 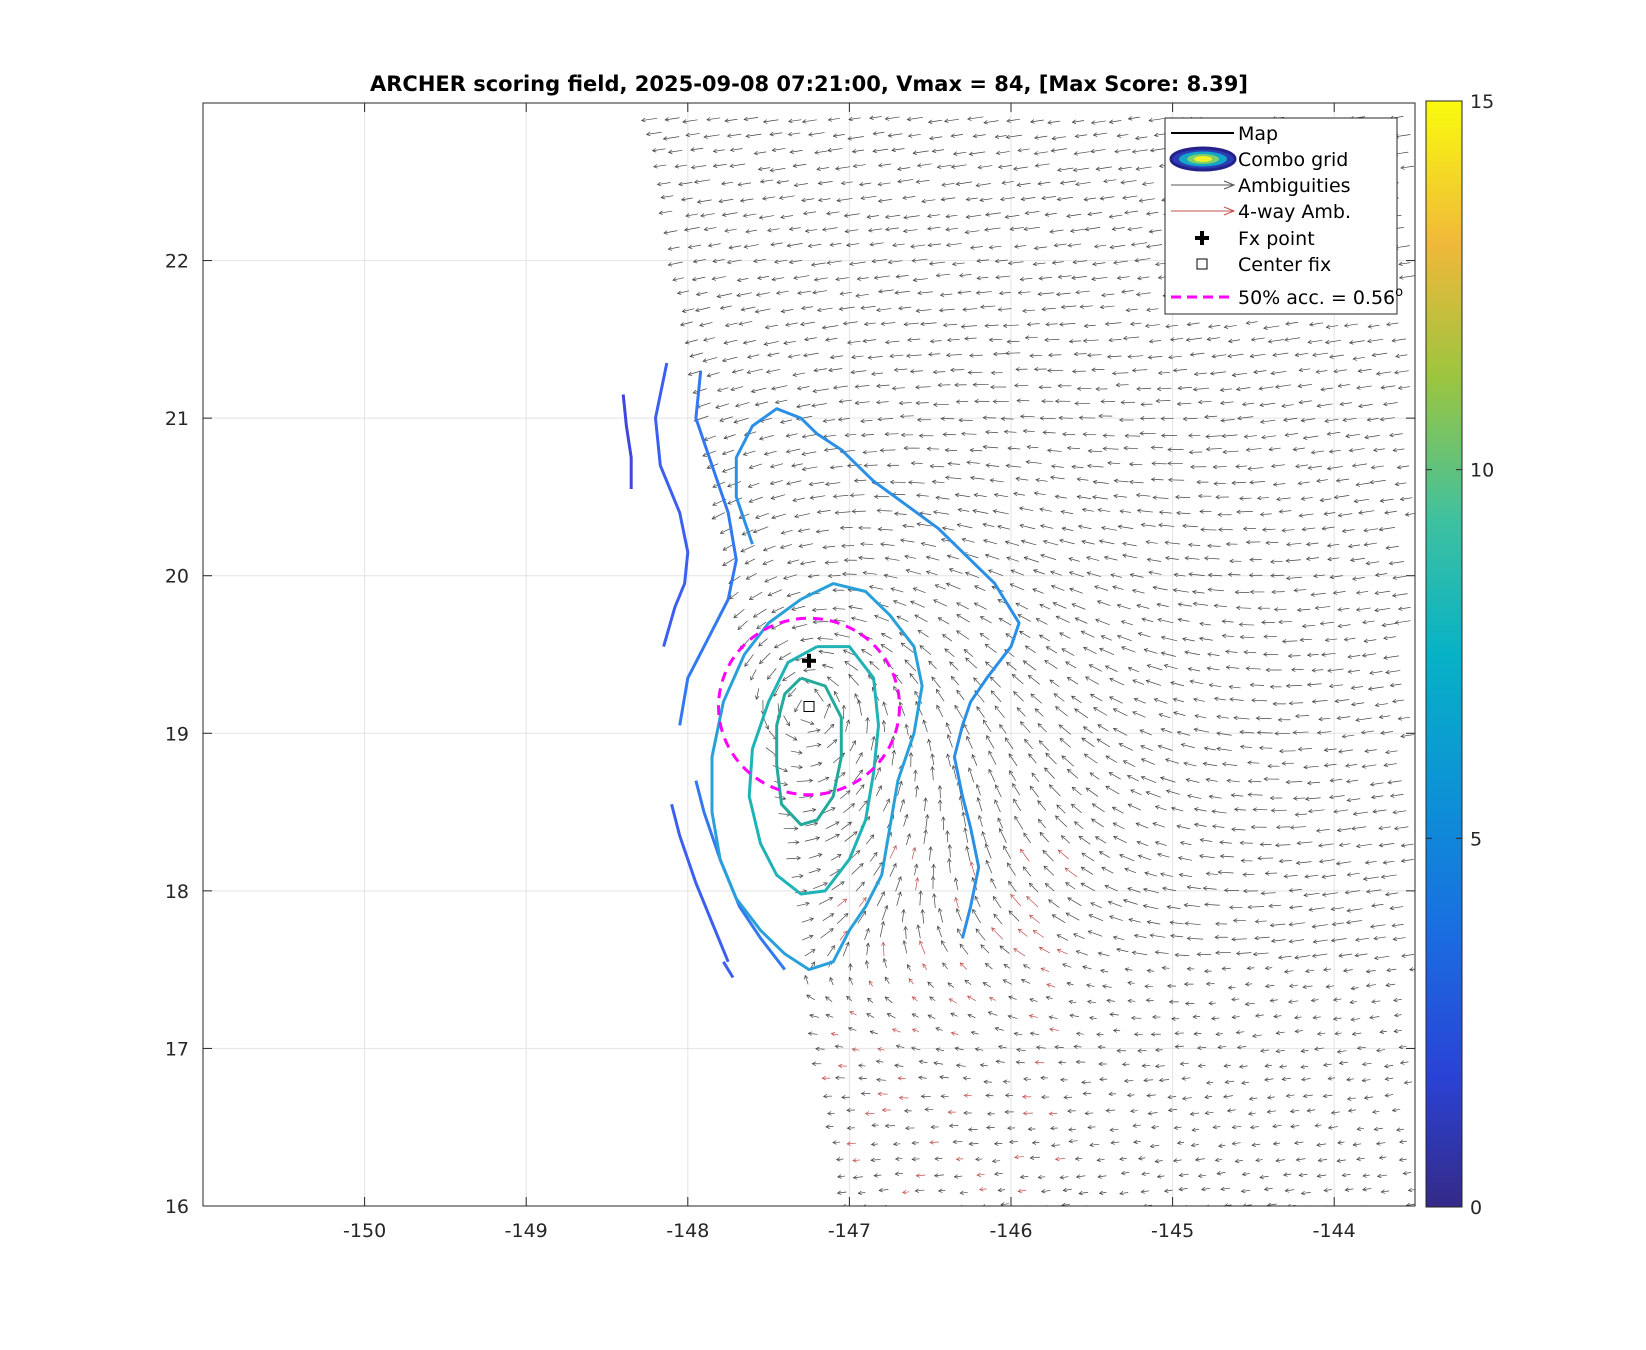 I want to click on legend-label-accuracy-degree: o, so click(x=1399, y=292).